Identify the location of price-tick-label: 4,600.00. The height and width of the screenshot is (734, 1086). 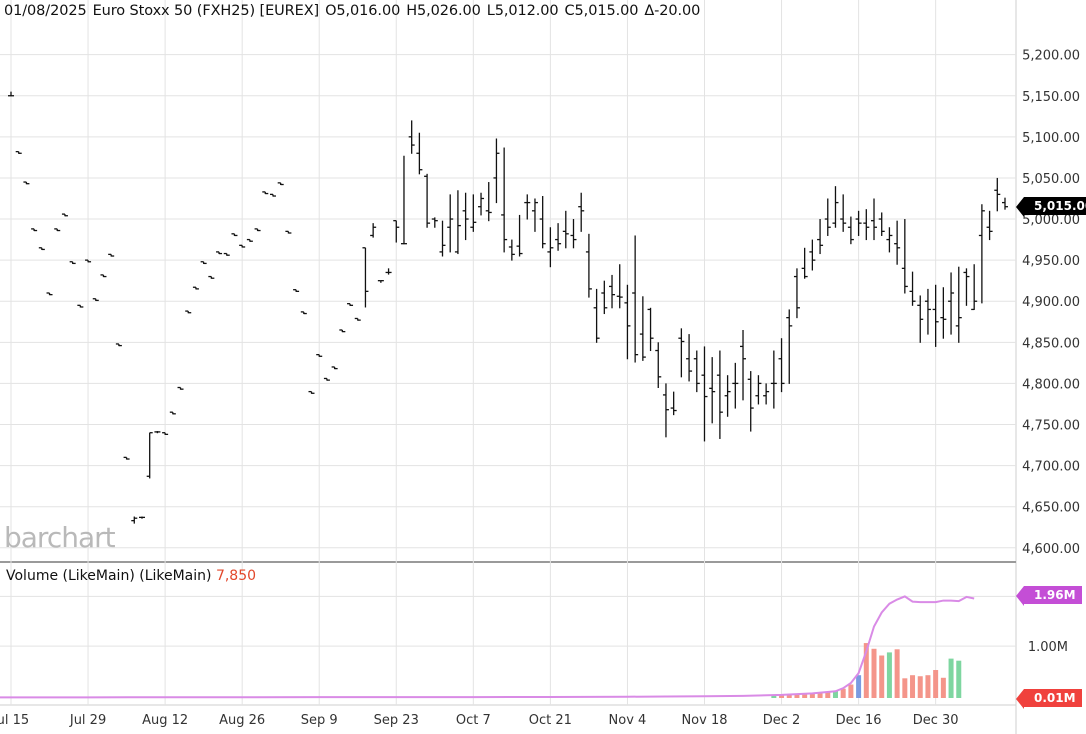
(1051, 549).